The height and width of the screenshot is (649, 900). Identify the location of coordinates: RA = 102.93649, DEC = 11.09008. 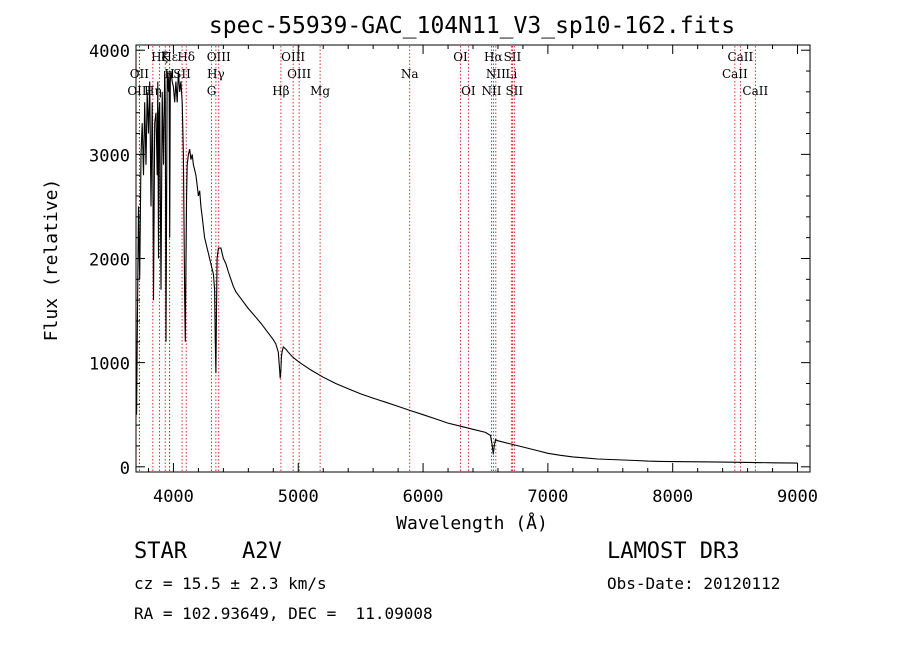
(283, 613).